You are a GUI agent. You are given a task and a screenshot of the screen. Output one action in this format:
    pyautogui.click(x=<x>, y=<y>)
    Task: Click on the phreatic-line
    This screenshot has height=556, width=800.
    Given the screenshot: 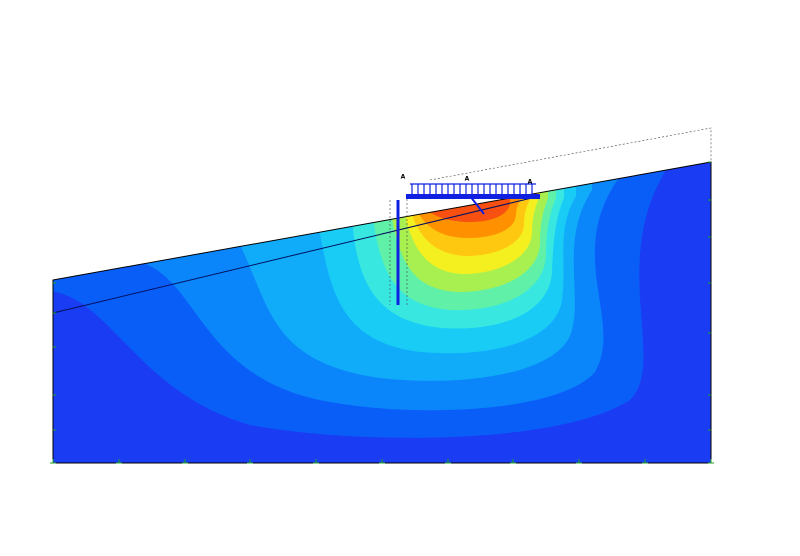 What is the action you would take?
    pyautogui.click(x=296, y=254)
    